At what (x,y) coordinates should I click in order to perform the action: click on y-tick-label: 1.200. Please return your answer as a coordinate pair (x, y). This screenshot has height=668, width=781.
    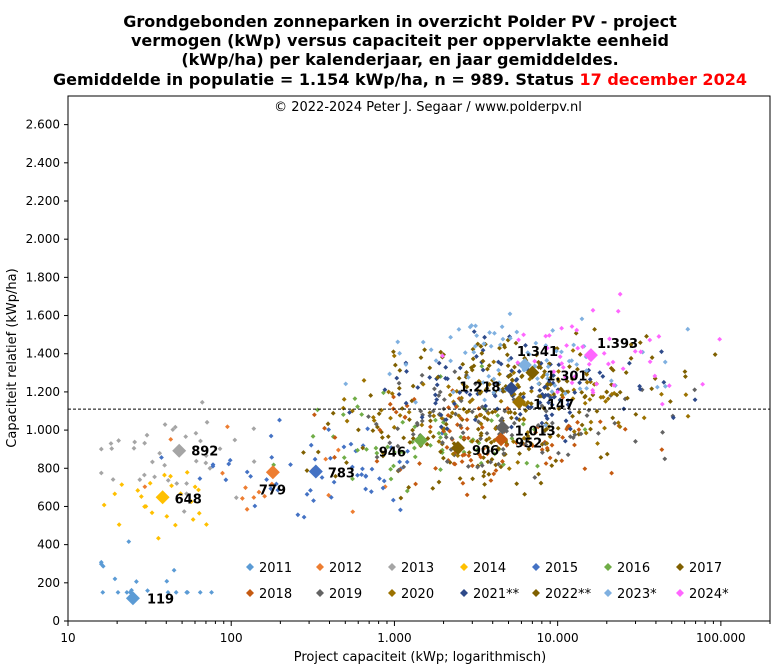
    Looking at the image, I should click on (43, 392).